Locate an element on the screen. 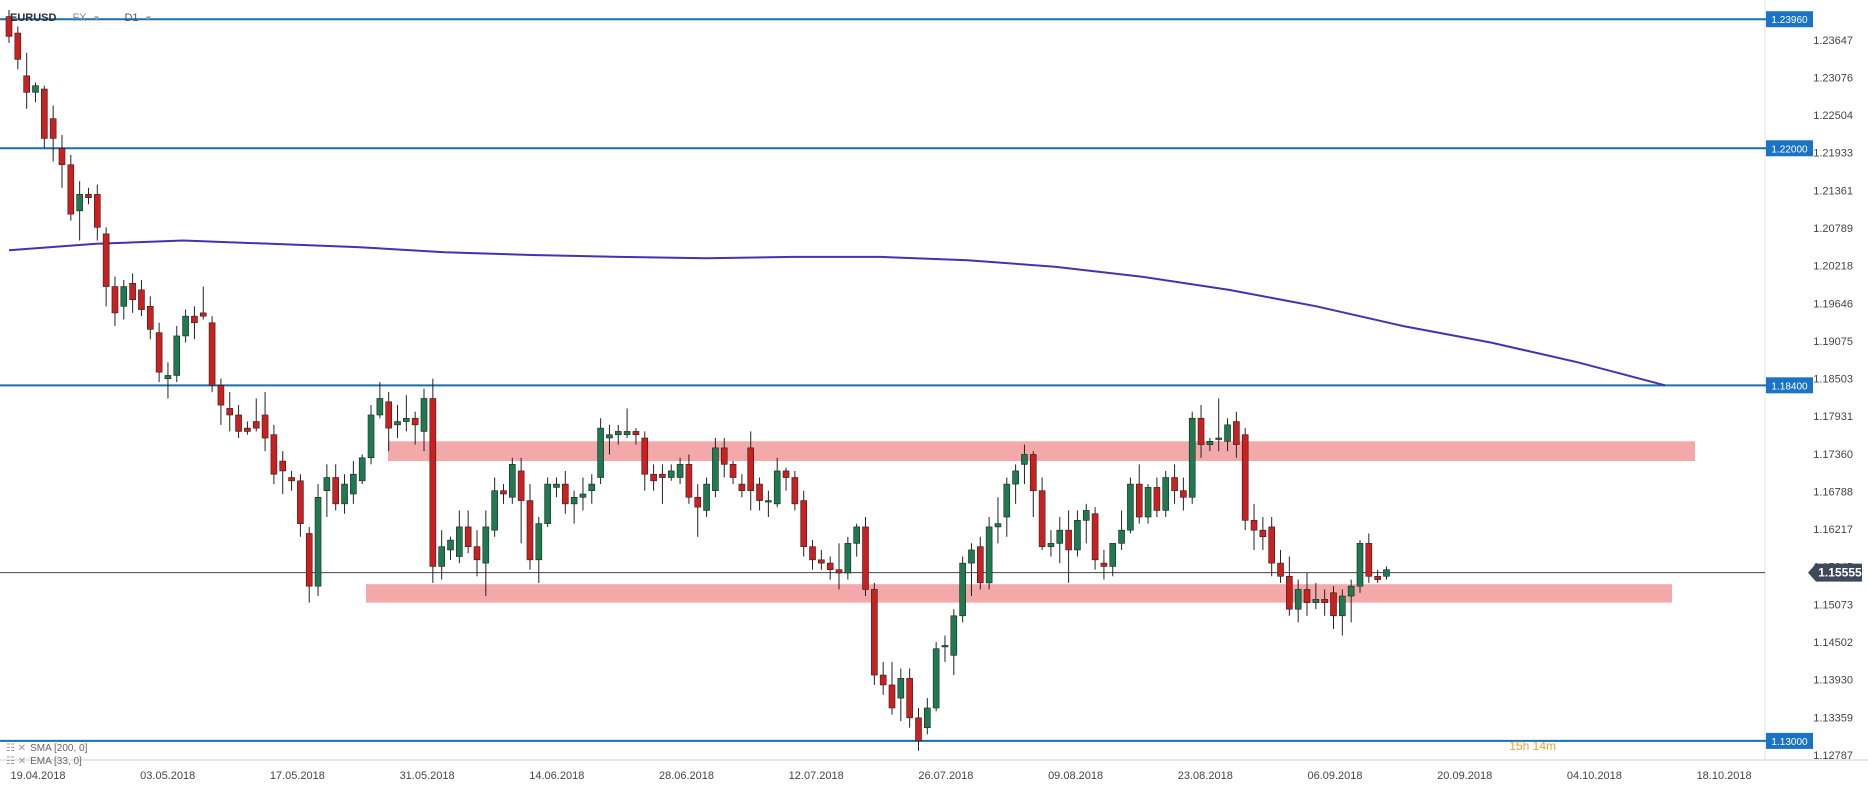 Image resolution: width=1868 pixels, height=795 pixels. symbol-label: EURUSD is located at coordinates (33, 18).